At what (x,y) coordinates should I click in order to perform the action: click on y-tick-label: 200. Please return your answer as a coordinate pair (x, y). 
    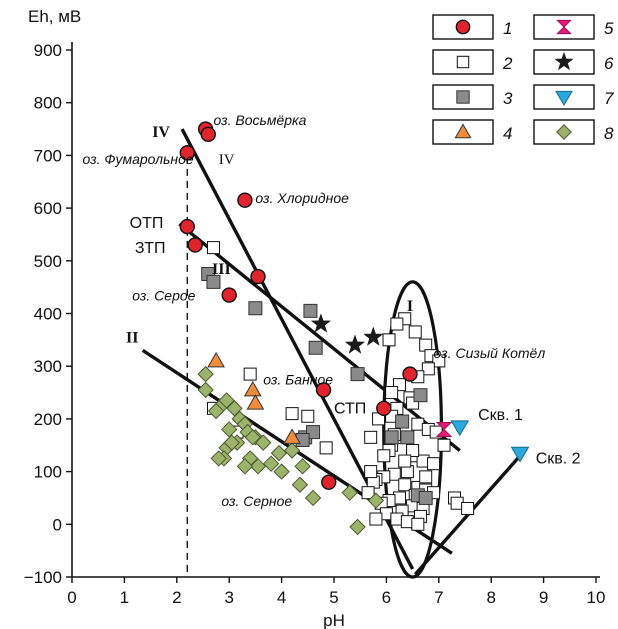
    Looking at the image, I should click on (48, 419).